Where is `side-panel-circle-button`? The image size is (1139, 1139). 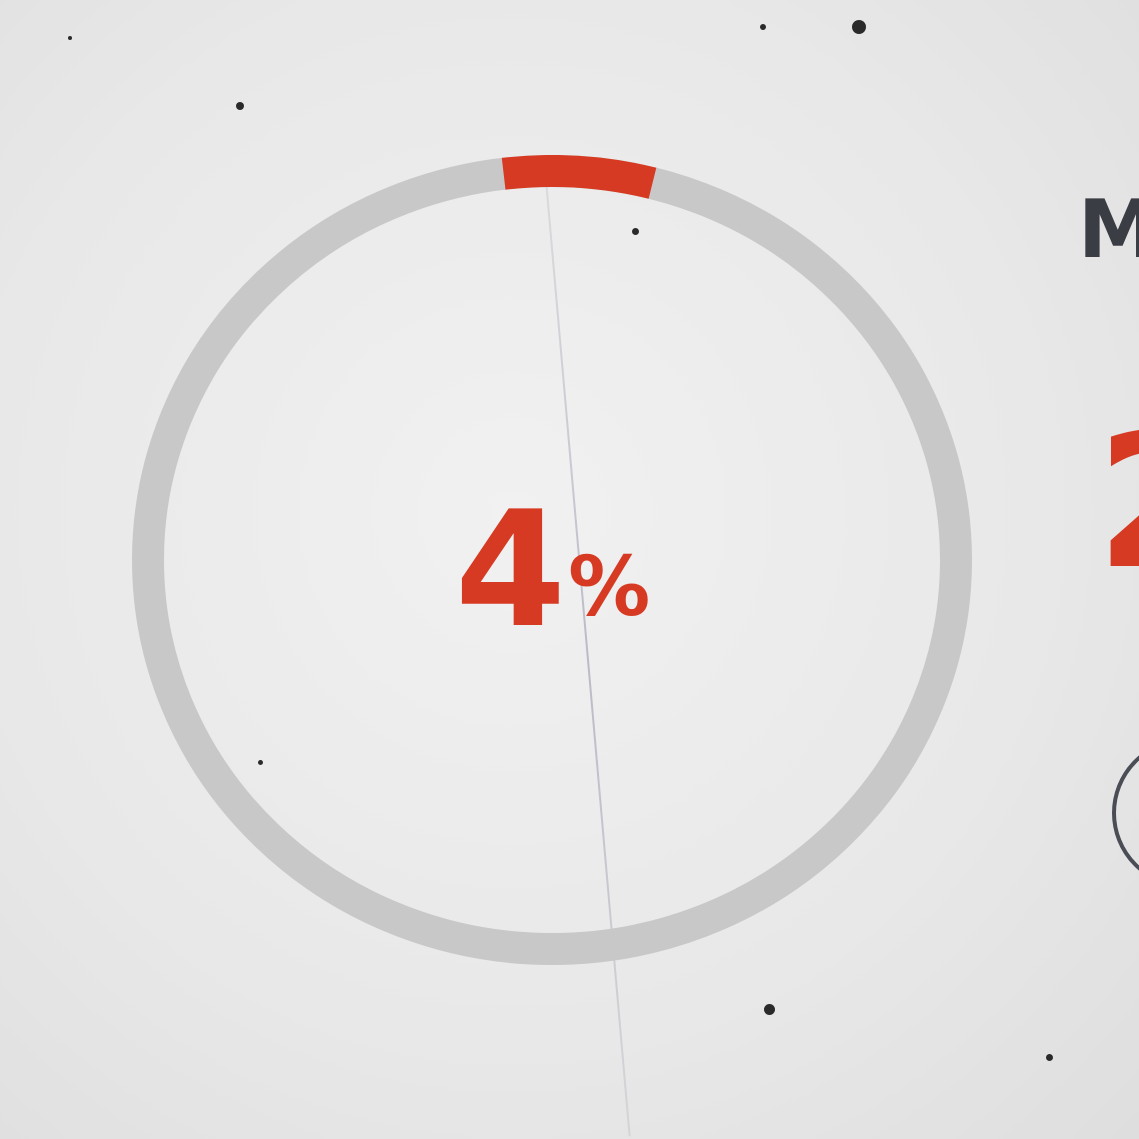
side-panel-circle-button is located at coordinates (1125, 813).